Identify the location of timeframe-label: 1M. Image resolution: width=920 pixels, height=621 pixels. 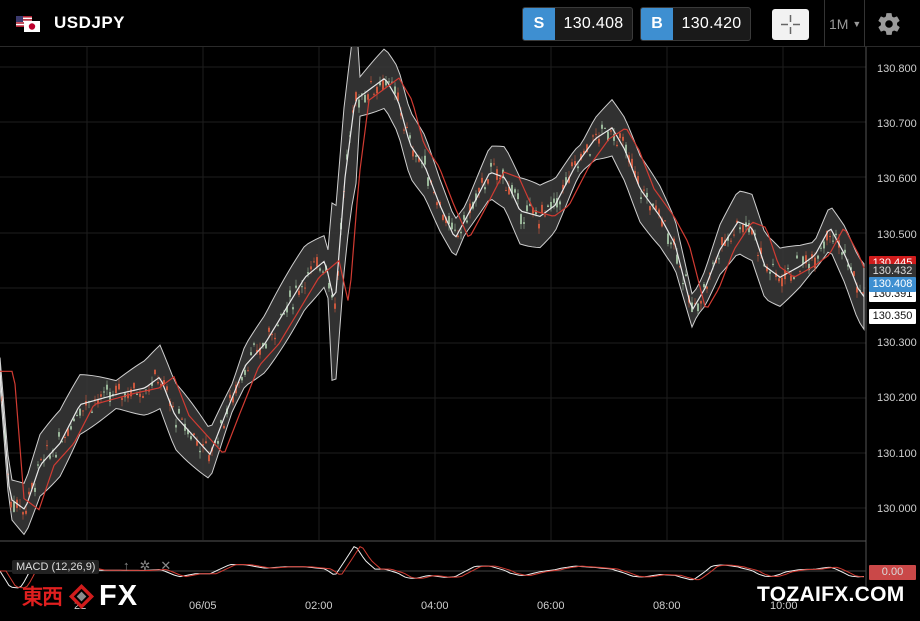
(839, 24).